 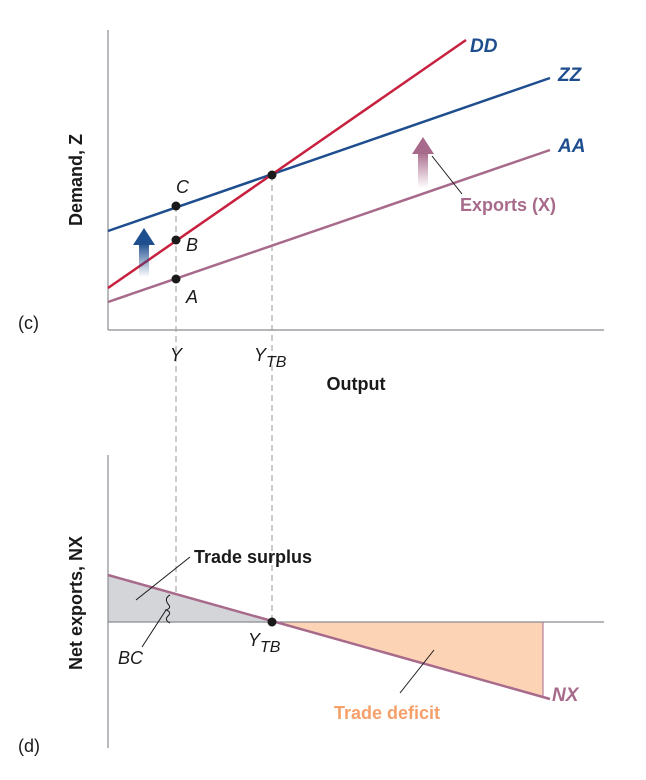 I want to click on nx-curve, so click(x=329, y=637).